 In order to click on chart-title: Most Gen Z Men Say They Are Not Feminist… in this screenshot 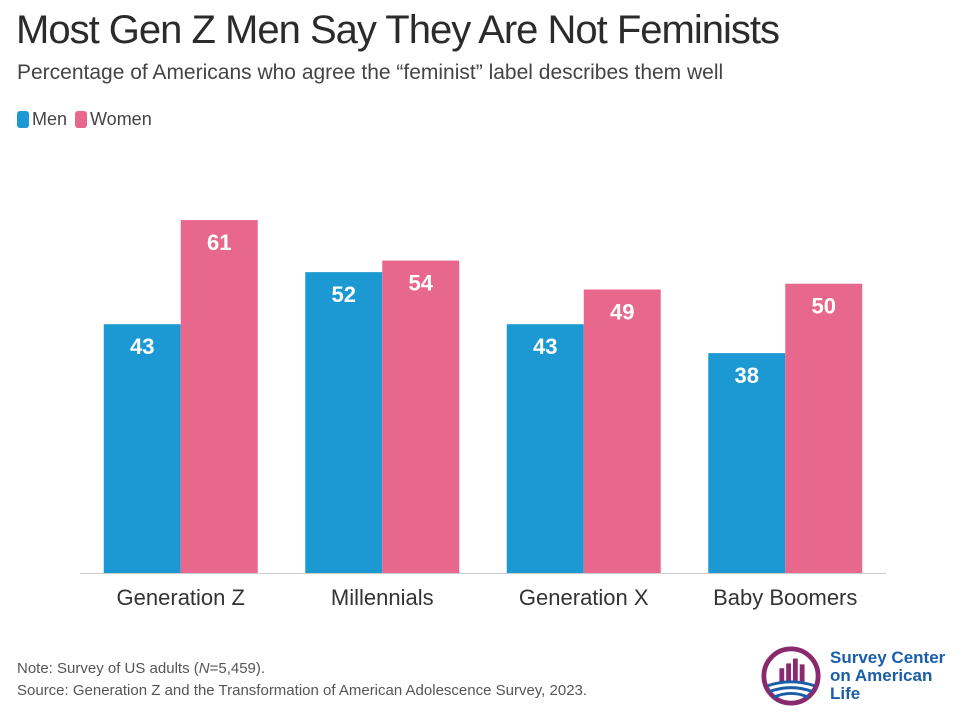, I will do `click(398, 30)`.